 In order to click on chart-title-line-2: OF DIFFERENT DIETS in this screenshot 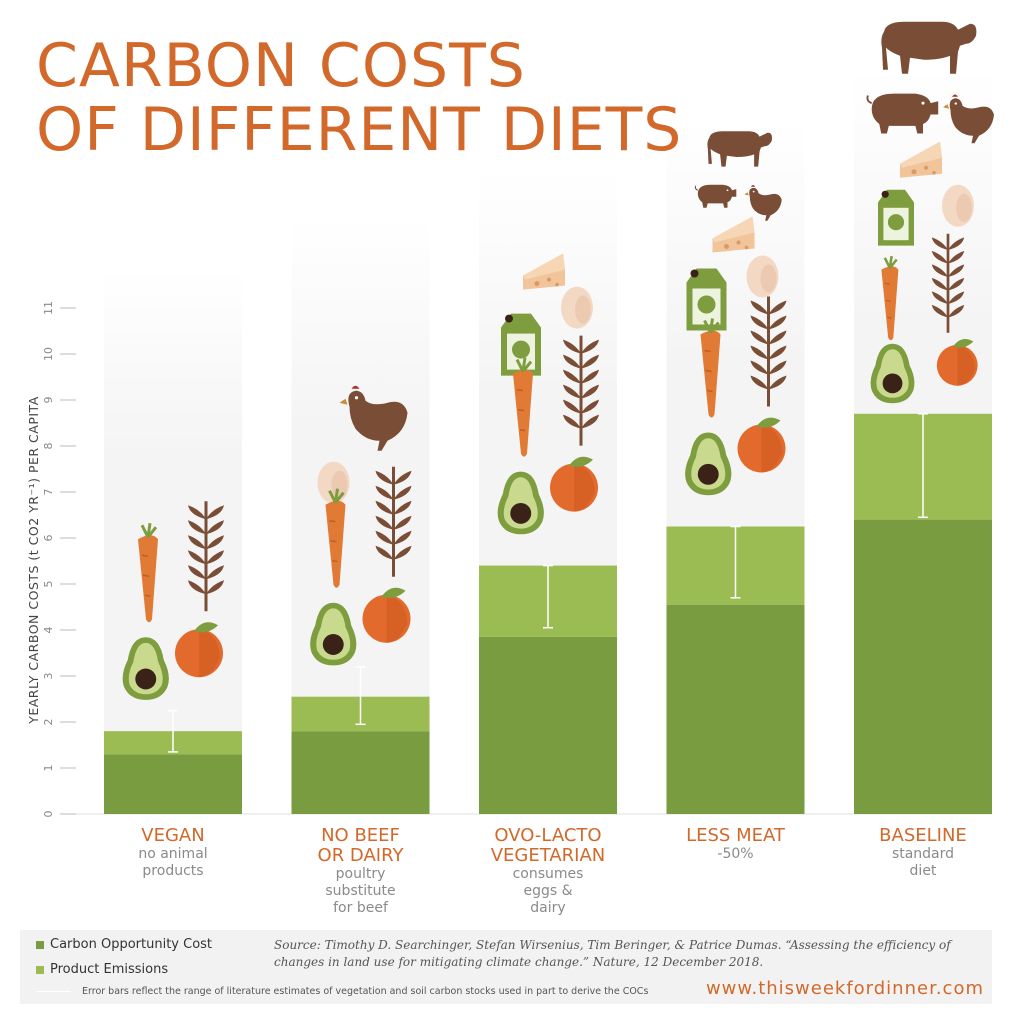, I will do `click(359, 130)`.